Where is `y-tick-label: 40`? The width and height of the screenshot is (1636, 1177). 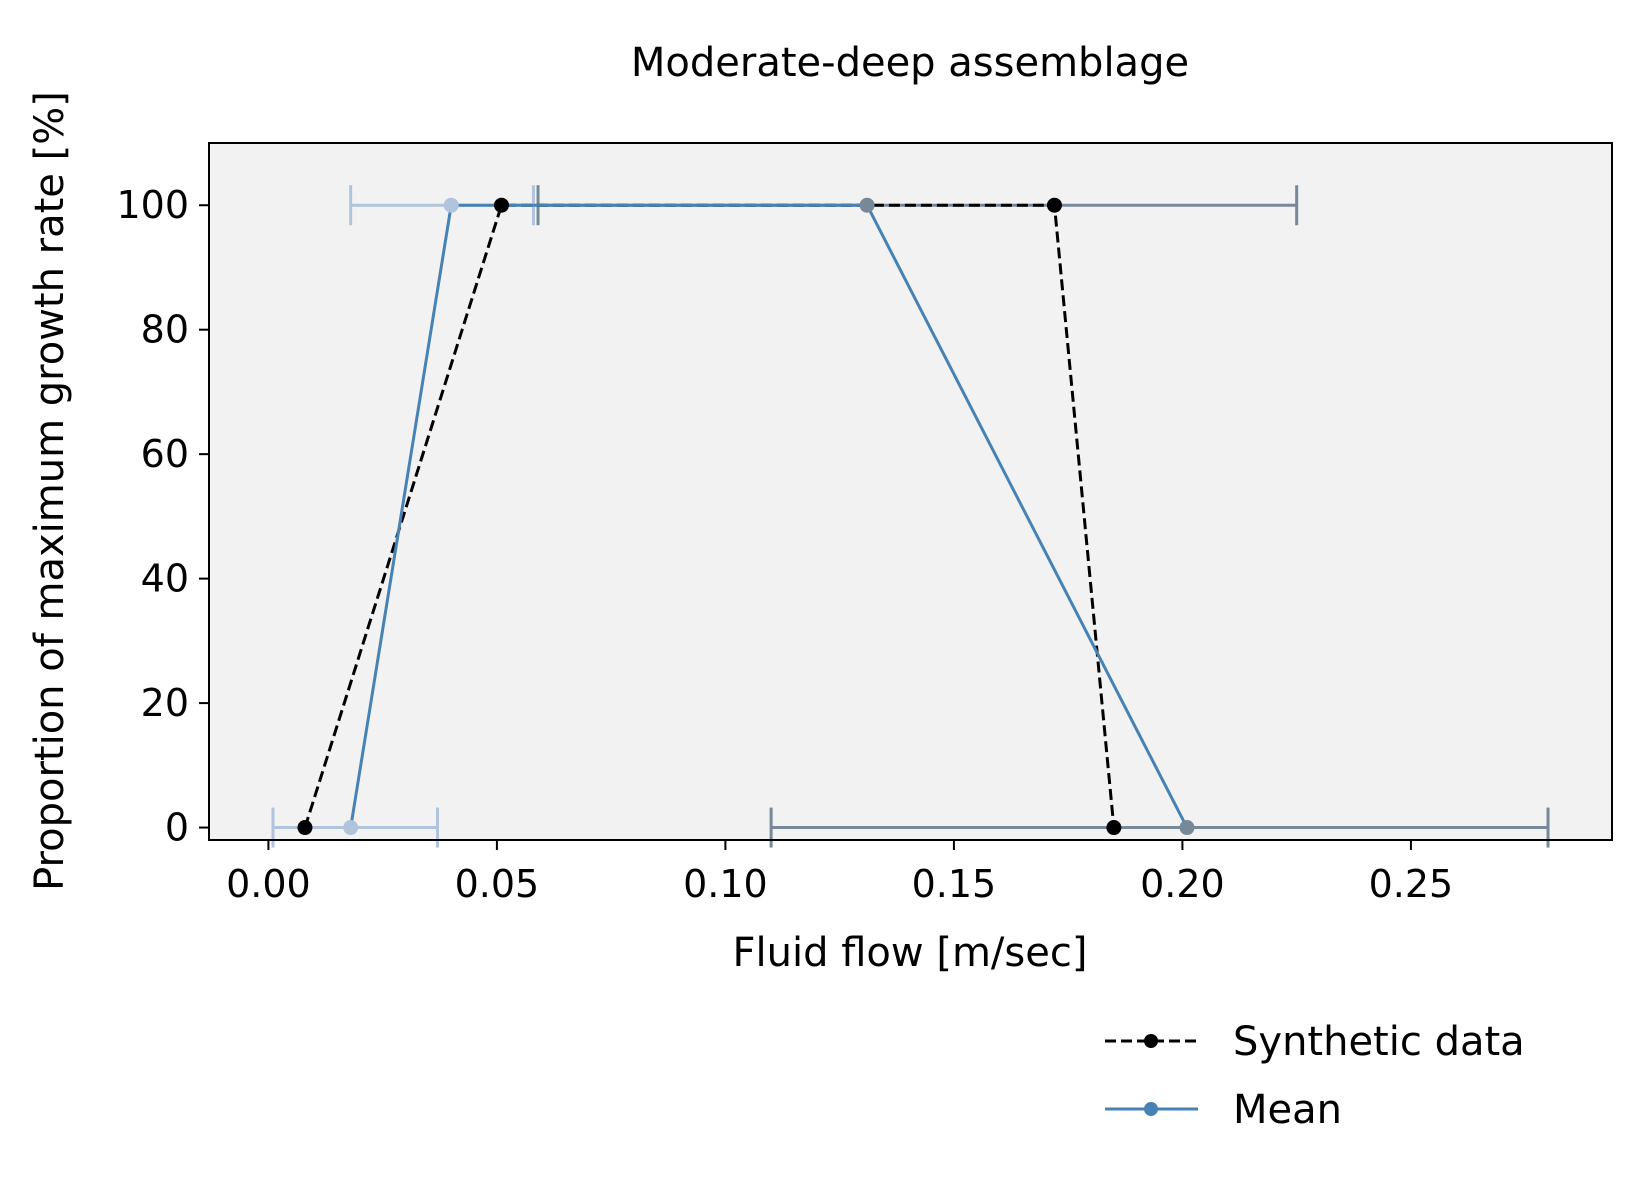 y-tick-label: 40 is located at coordinates (165, 579).